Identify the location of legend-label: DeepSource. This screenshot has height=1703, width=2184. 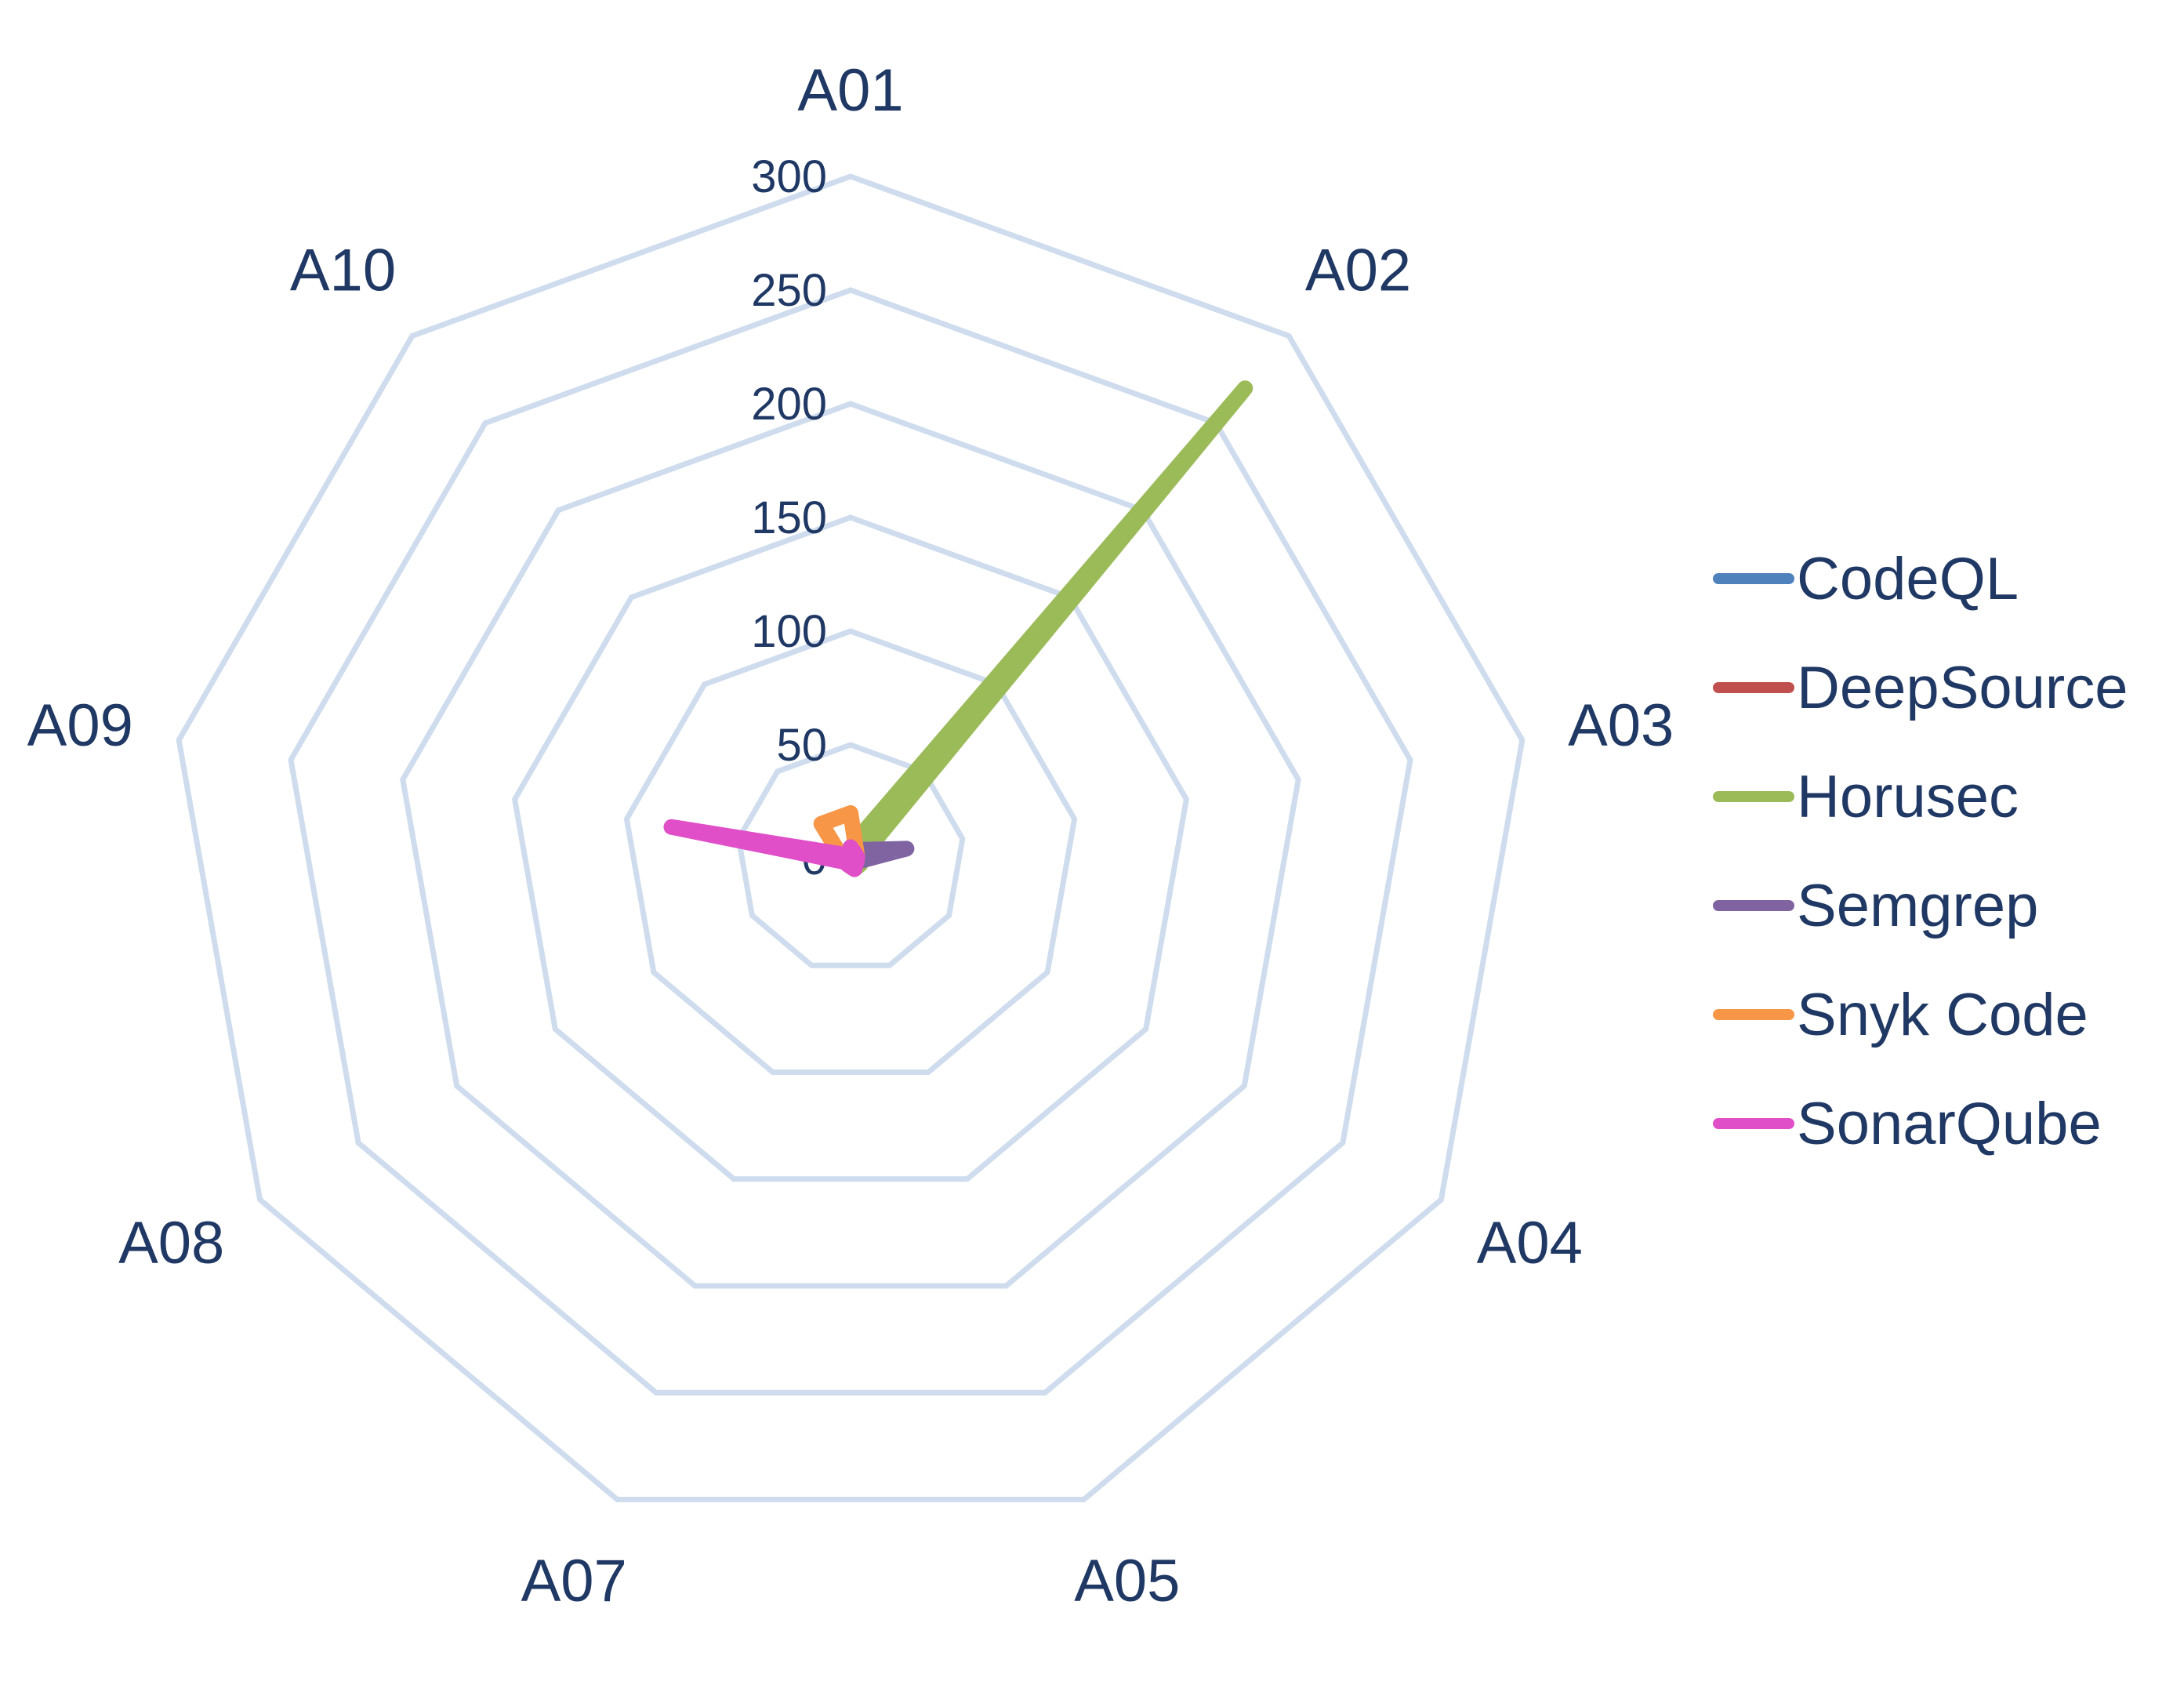
(1962, 688).